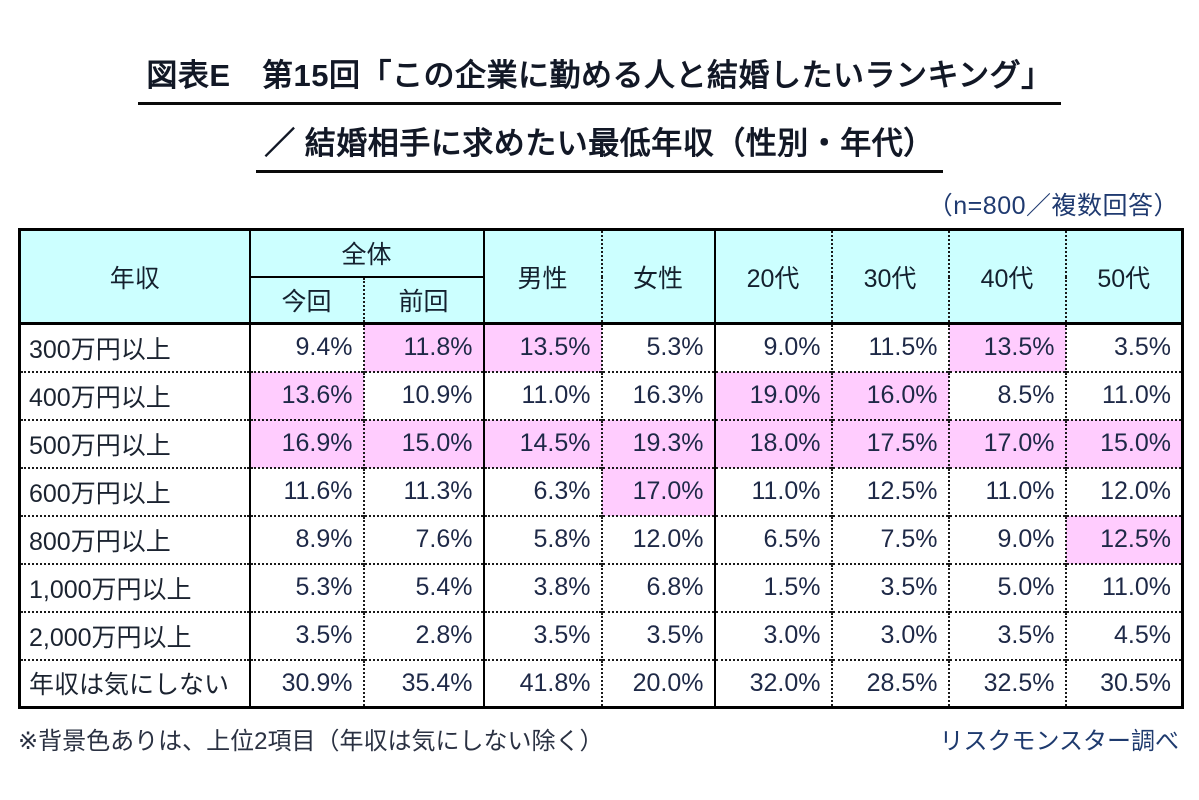 The width and height of the screenshot is (1199, 800). Describe the element at coordinates (423, 300) in the screenshot. I see `col-header-previous: 前回` at that location.